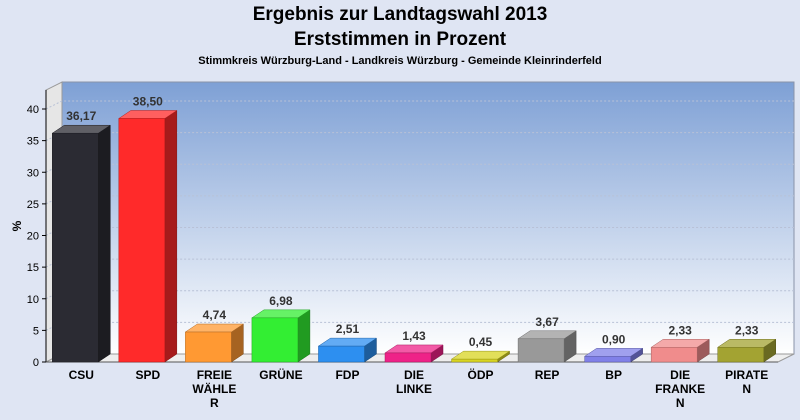  What do you see at coordinates (613, 375) in the screenshot?
I see `x-tick-label: BP` at bounding box center [613, 375].